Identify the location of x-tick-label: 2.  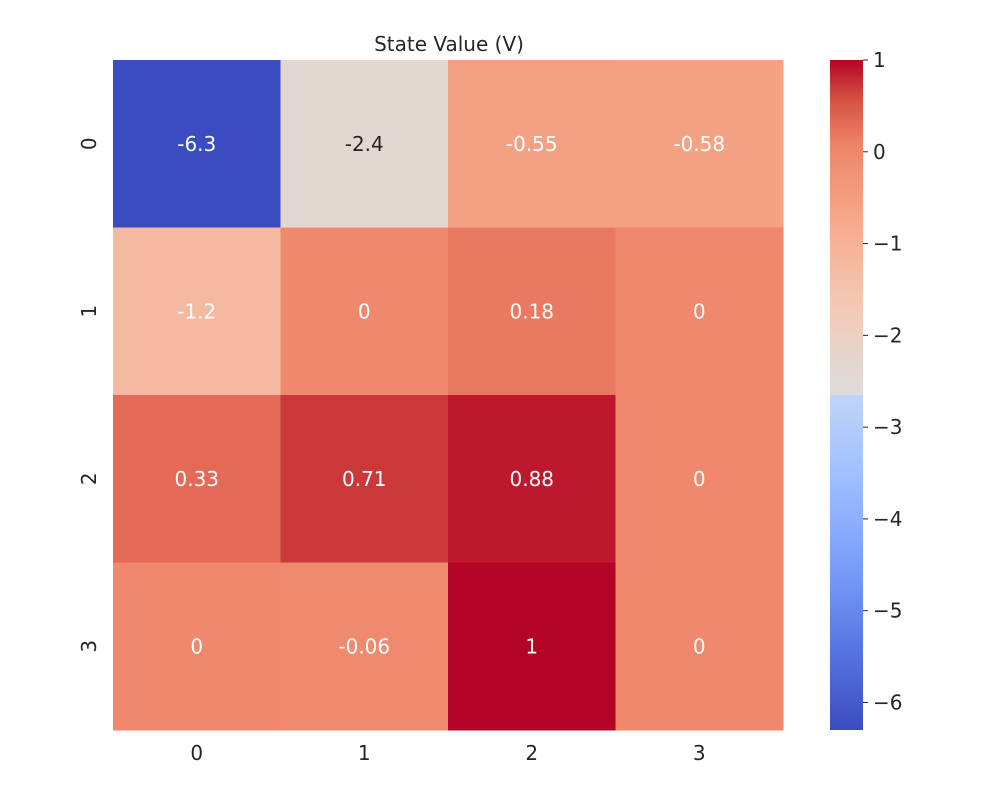
(531, 753).